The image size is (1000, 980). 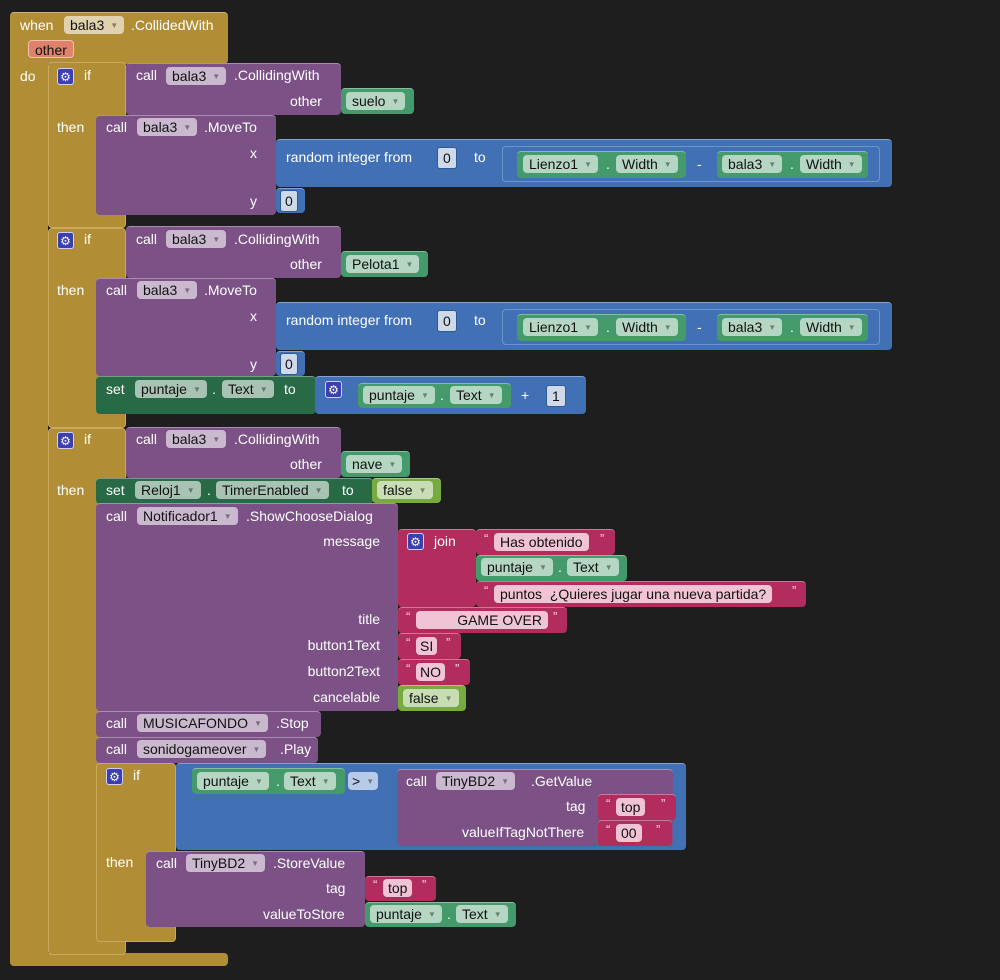 I want to click on message-label: message, so click(x=351, y=541).